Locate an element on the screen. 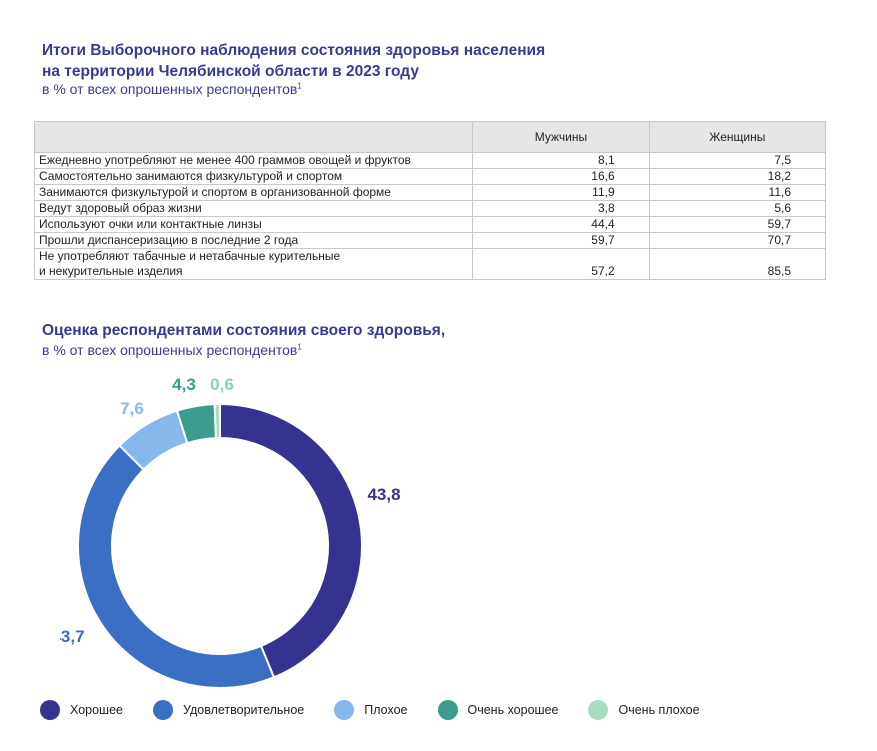 The image size is (877, 751). section1-subtitle-wrap: в % от всех опрошенных респондентов1 is located at coordinates (172, 89).